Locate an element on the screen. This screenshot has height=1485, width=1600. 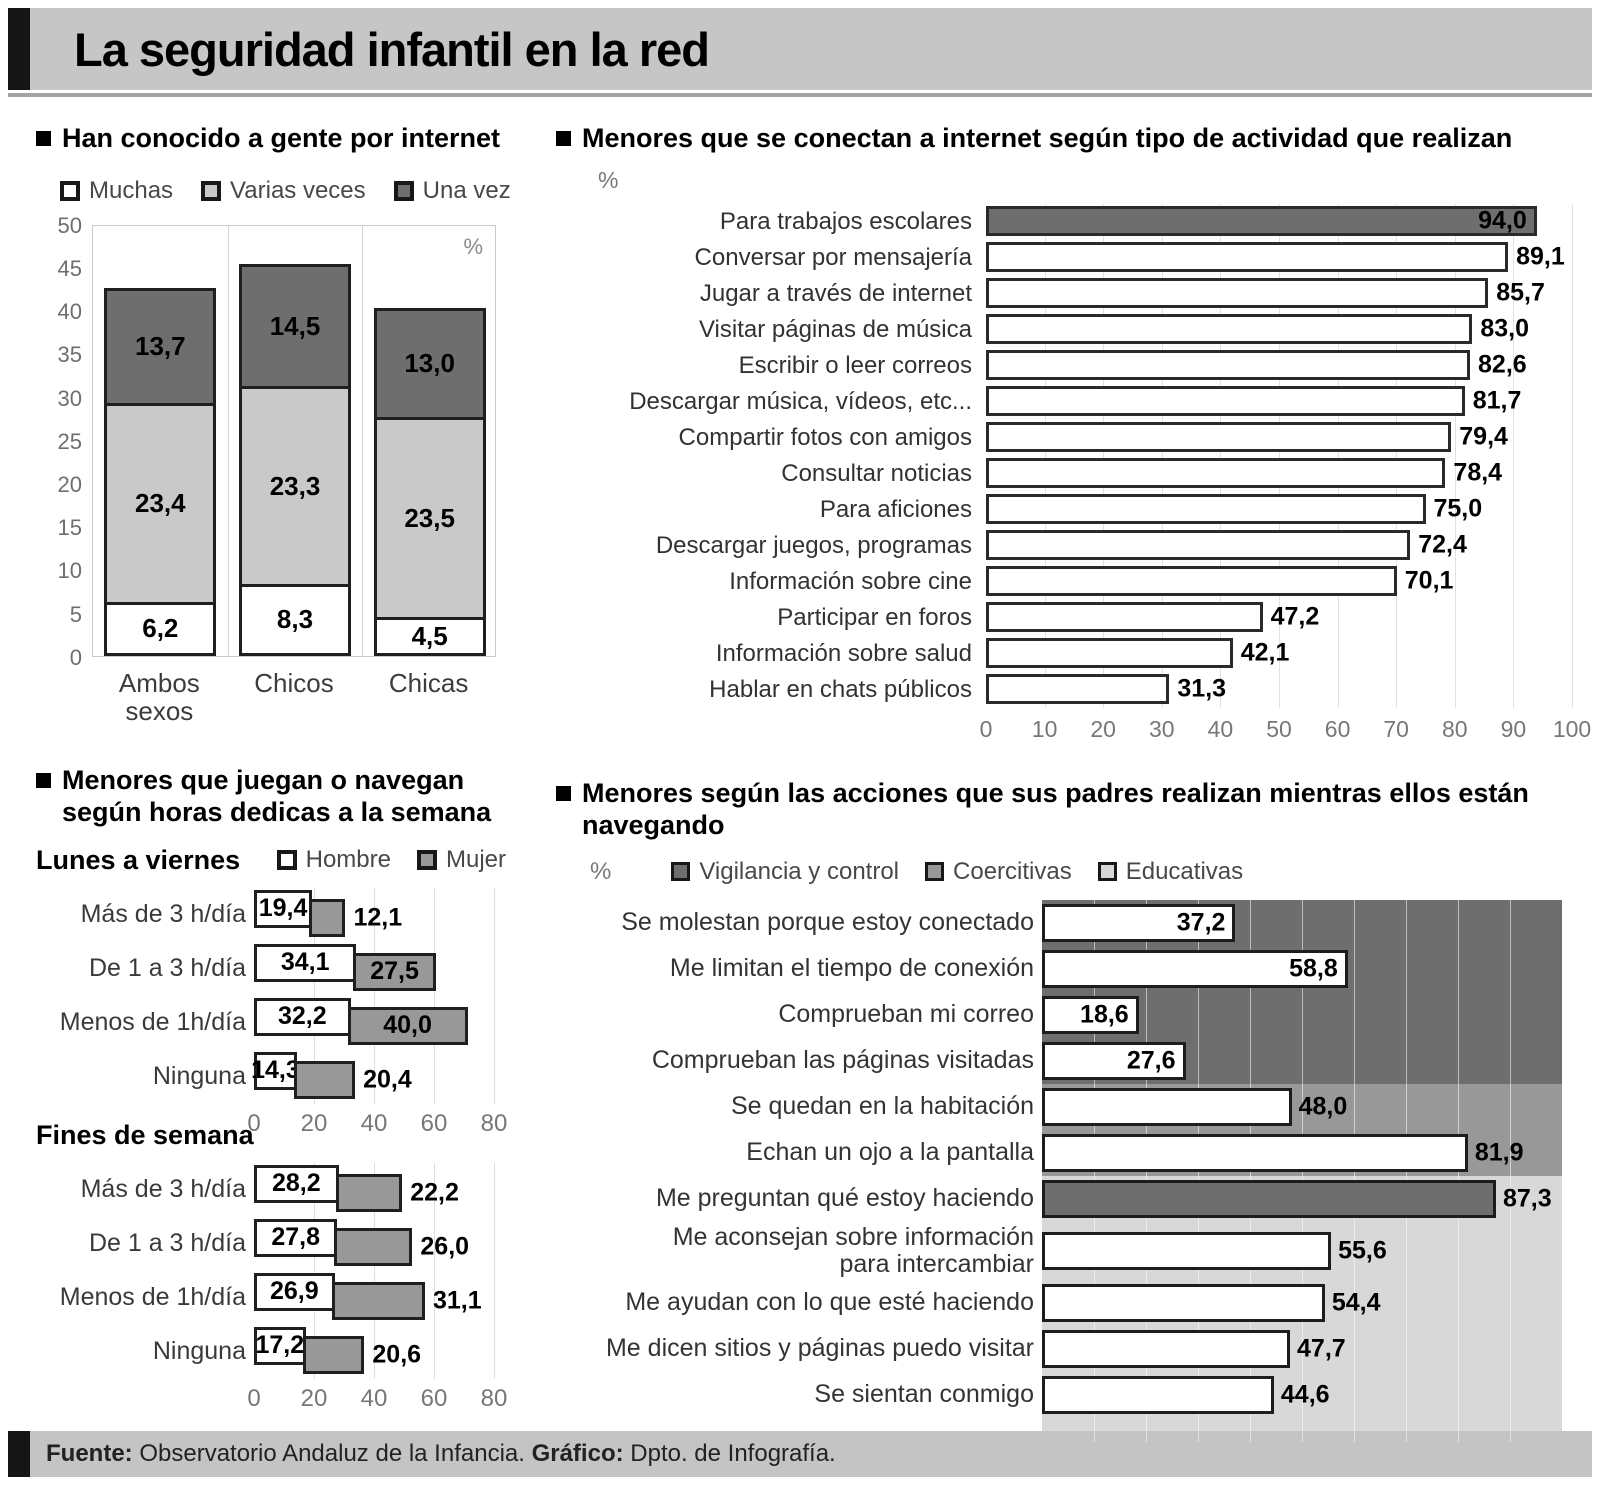
legend-label: Muchas is located at coordinates (131, 190).